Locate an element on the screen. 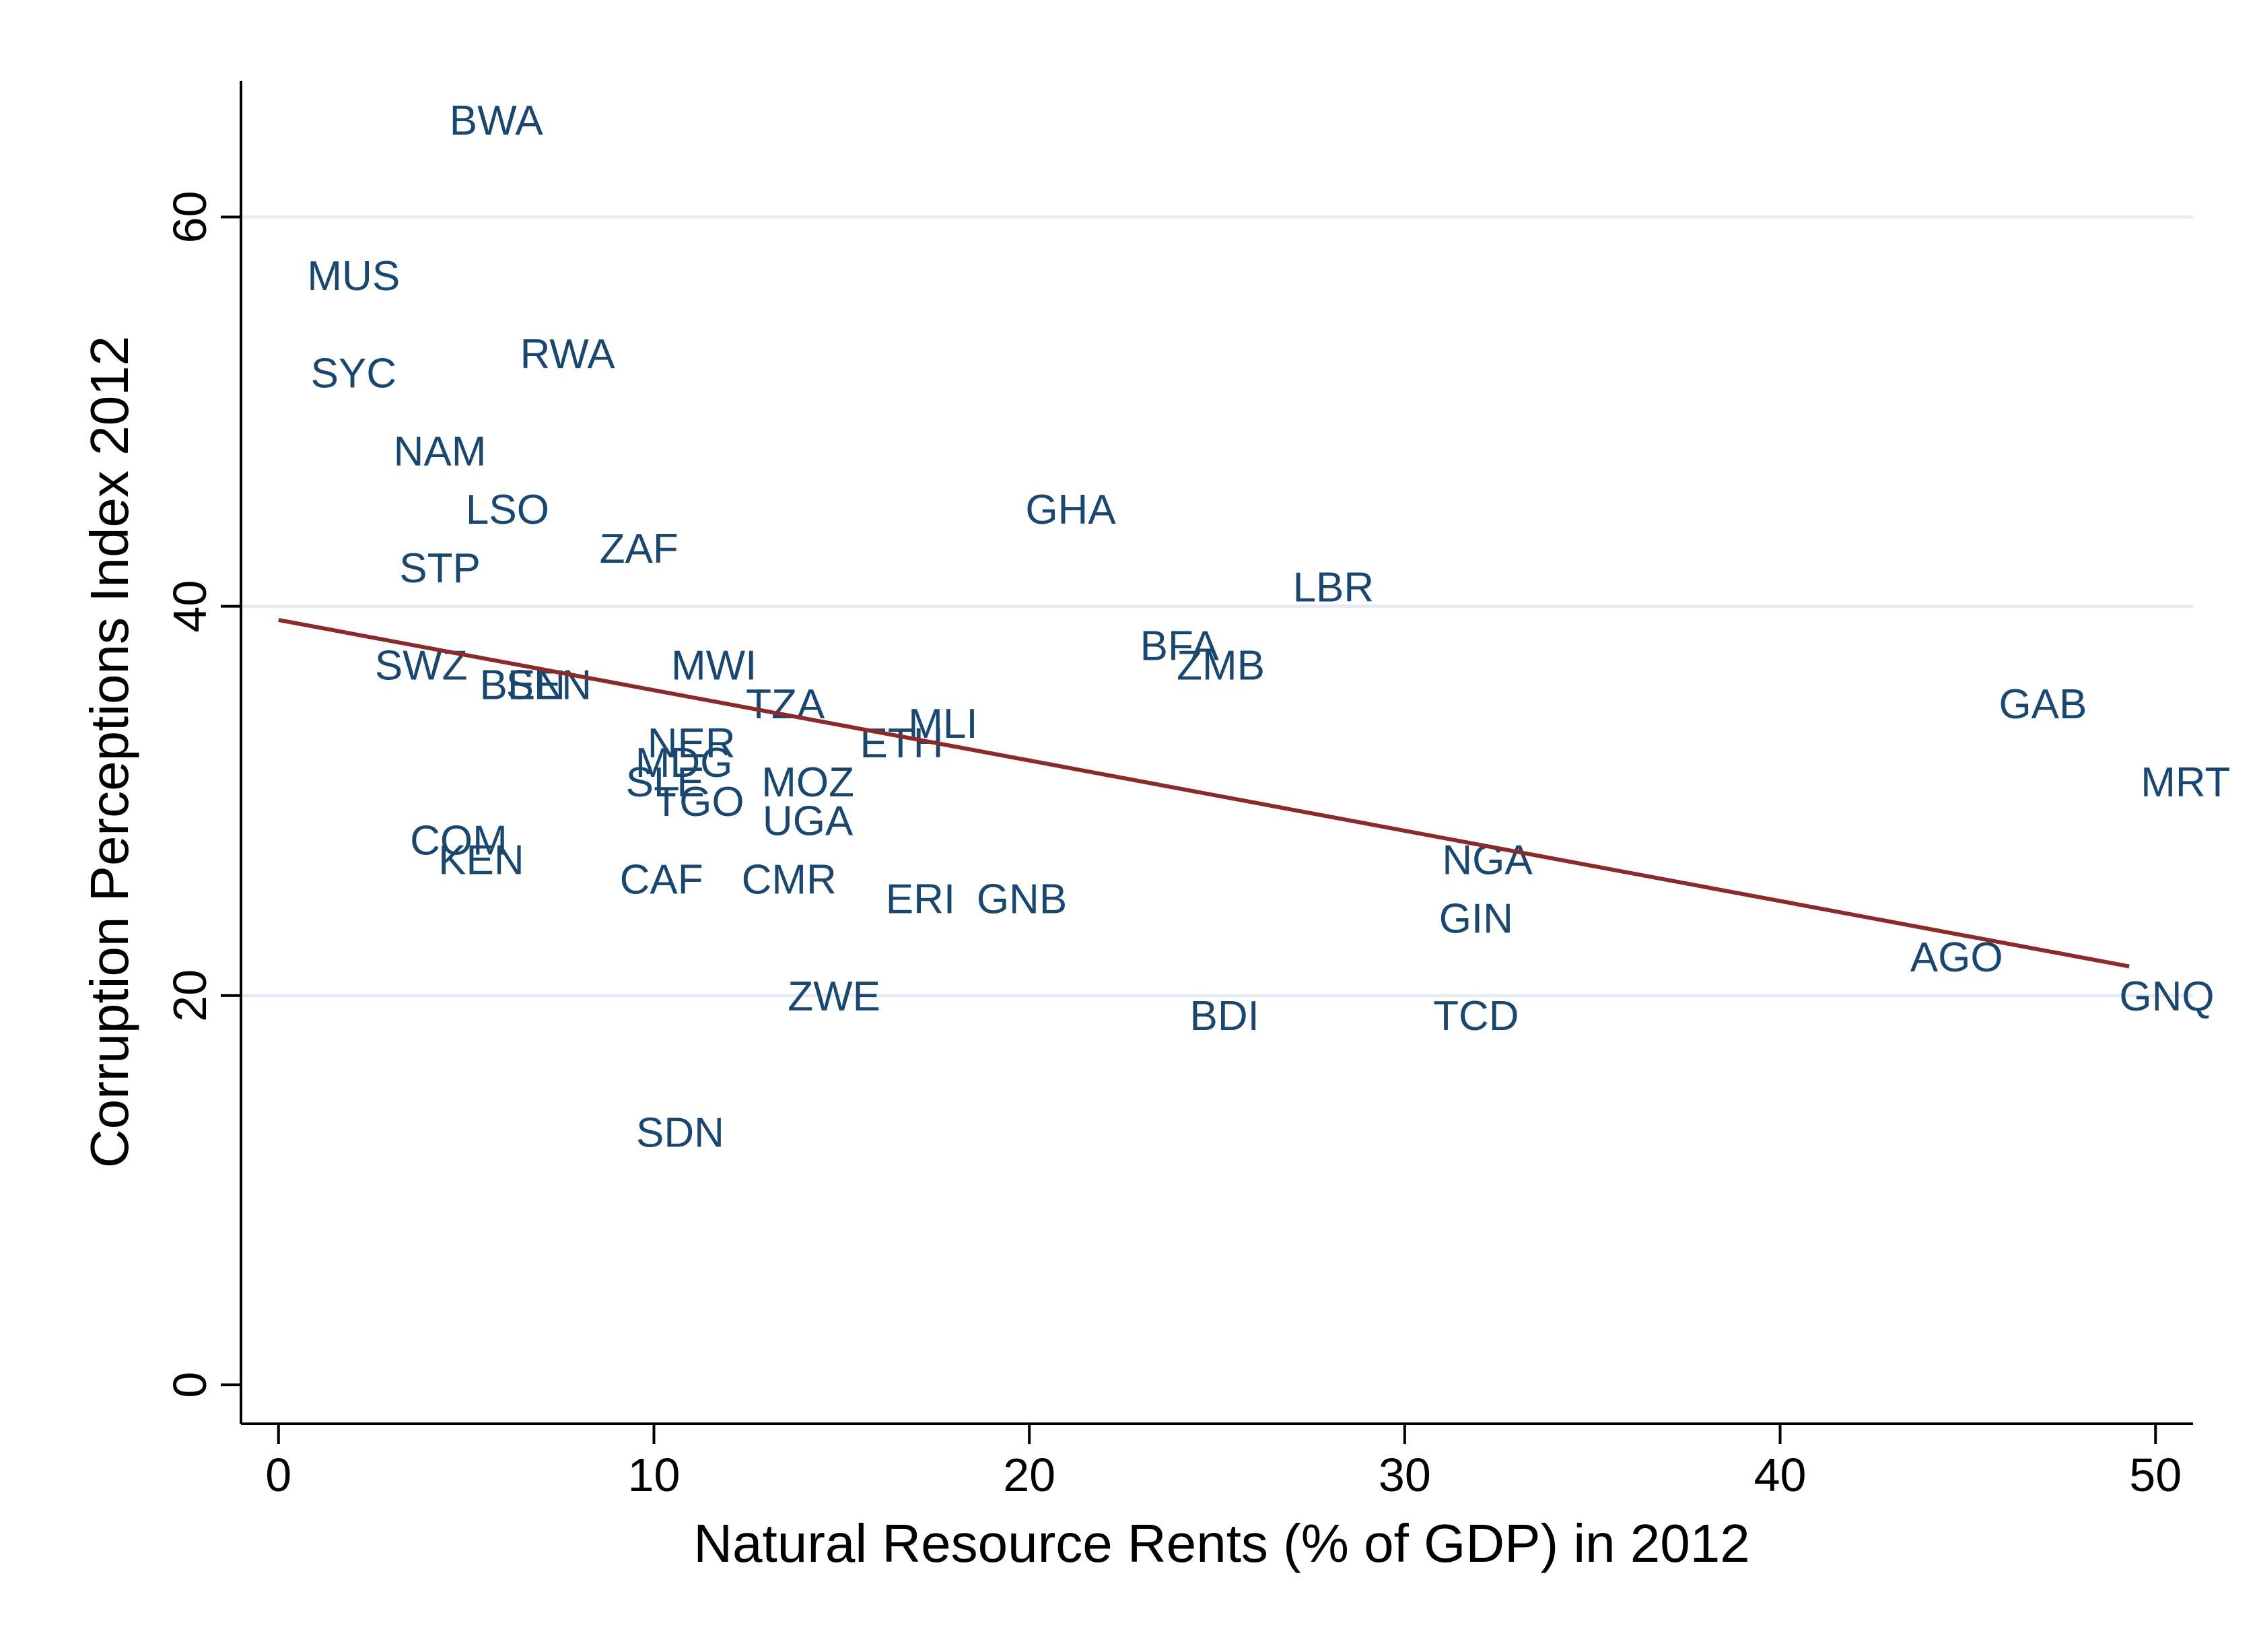 The width and height of the screenshot is (2257, 1652). y-tick-label: 20 is located at coordinates (190, 996).